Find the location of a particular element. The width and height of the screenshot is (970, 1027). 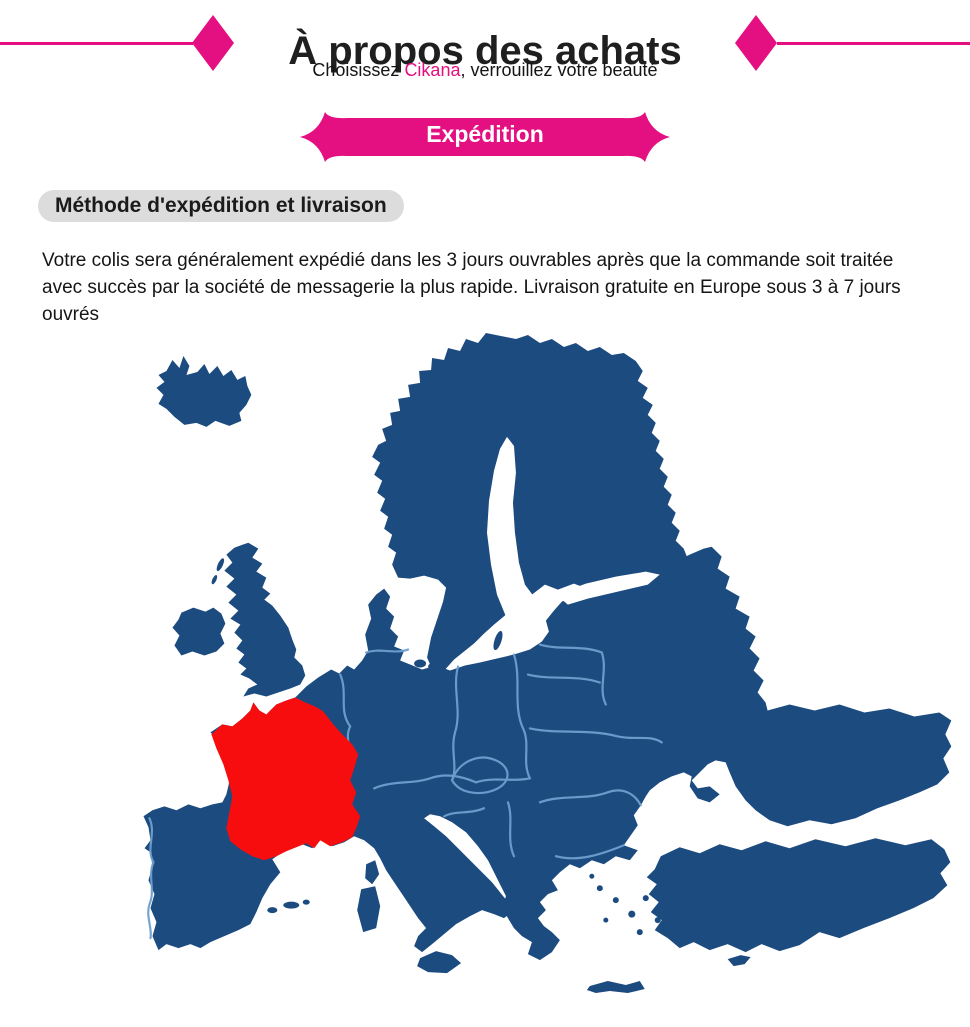

section-heading-pill: Méthode d'expédition et livraison is located at coordinates (221, 206).